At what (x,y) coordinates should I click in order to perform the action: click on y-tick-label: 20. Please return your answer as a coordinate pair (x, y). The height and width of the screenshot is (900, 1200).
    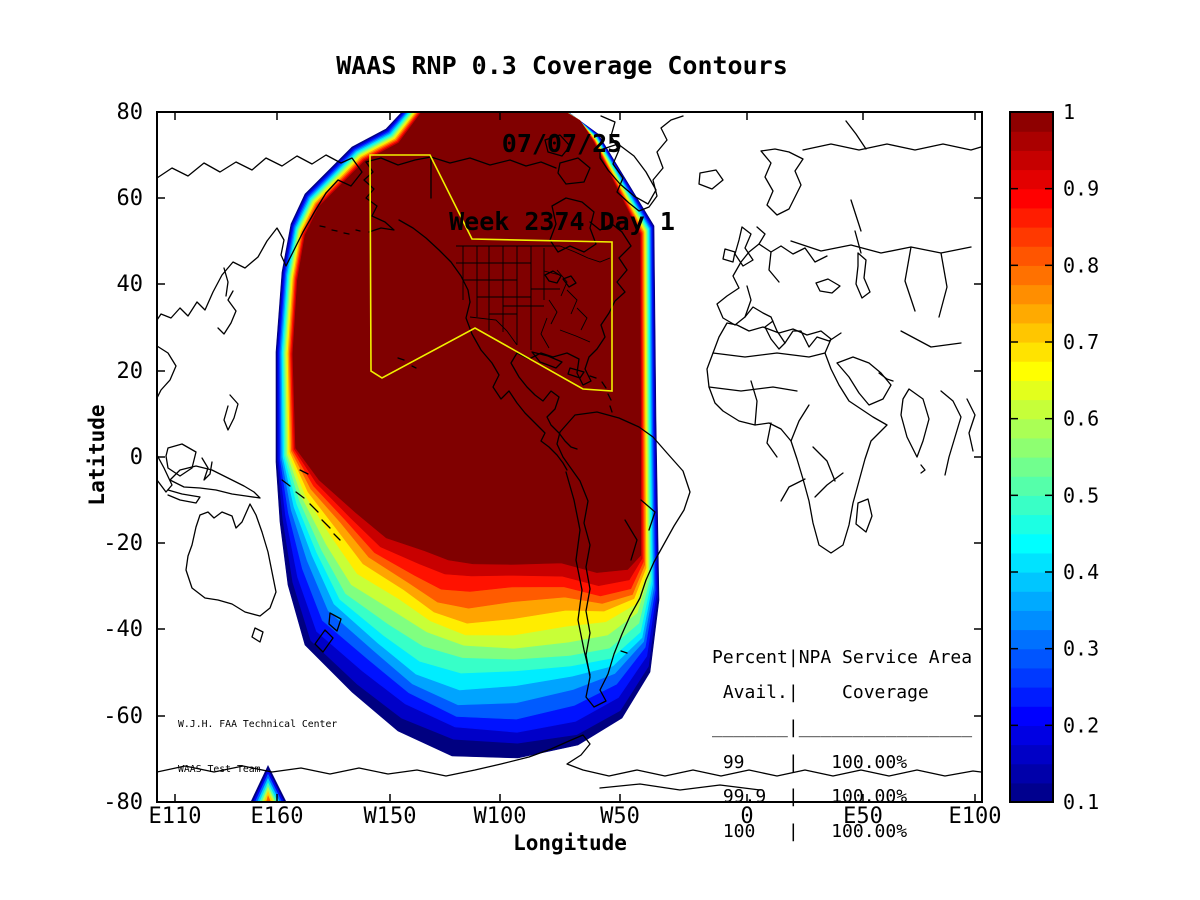
    Looking at the image, I should click on (130, 371).